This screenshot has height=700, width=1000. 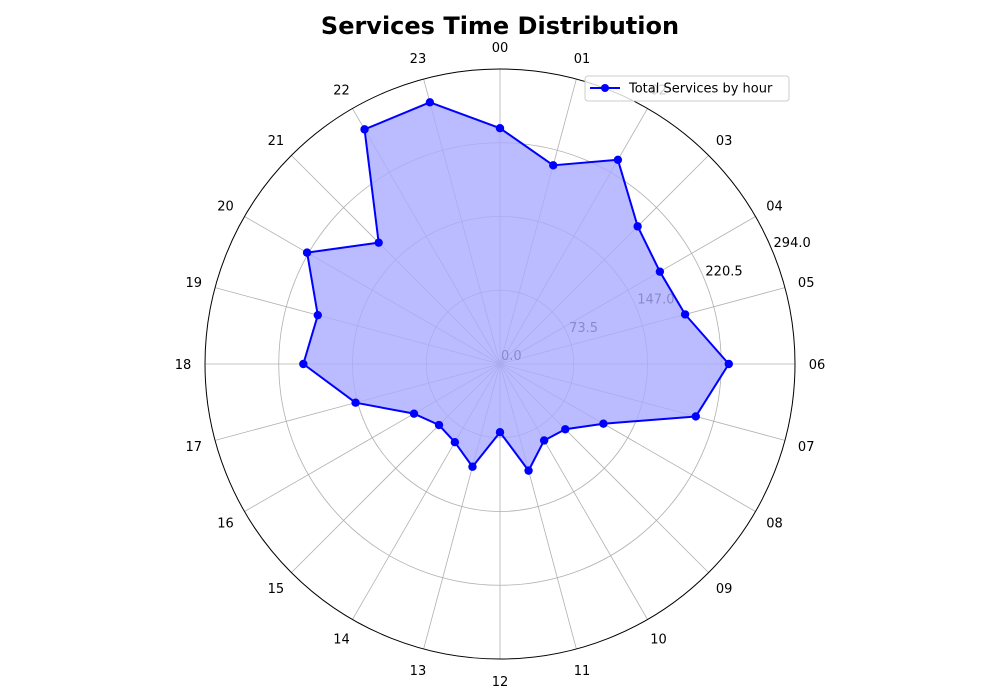 I want to click on angular-tick-label: 23, so click(x=418, y=59).